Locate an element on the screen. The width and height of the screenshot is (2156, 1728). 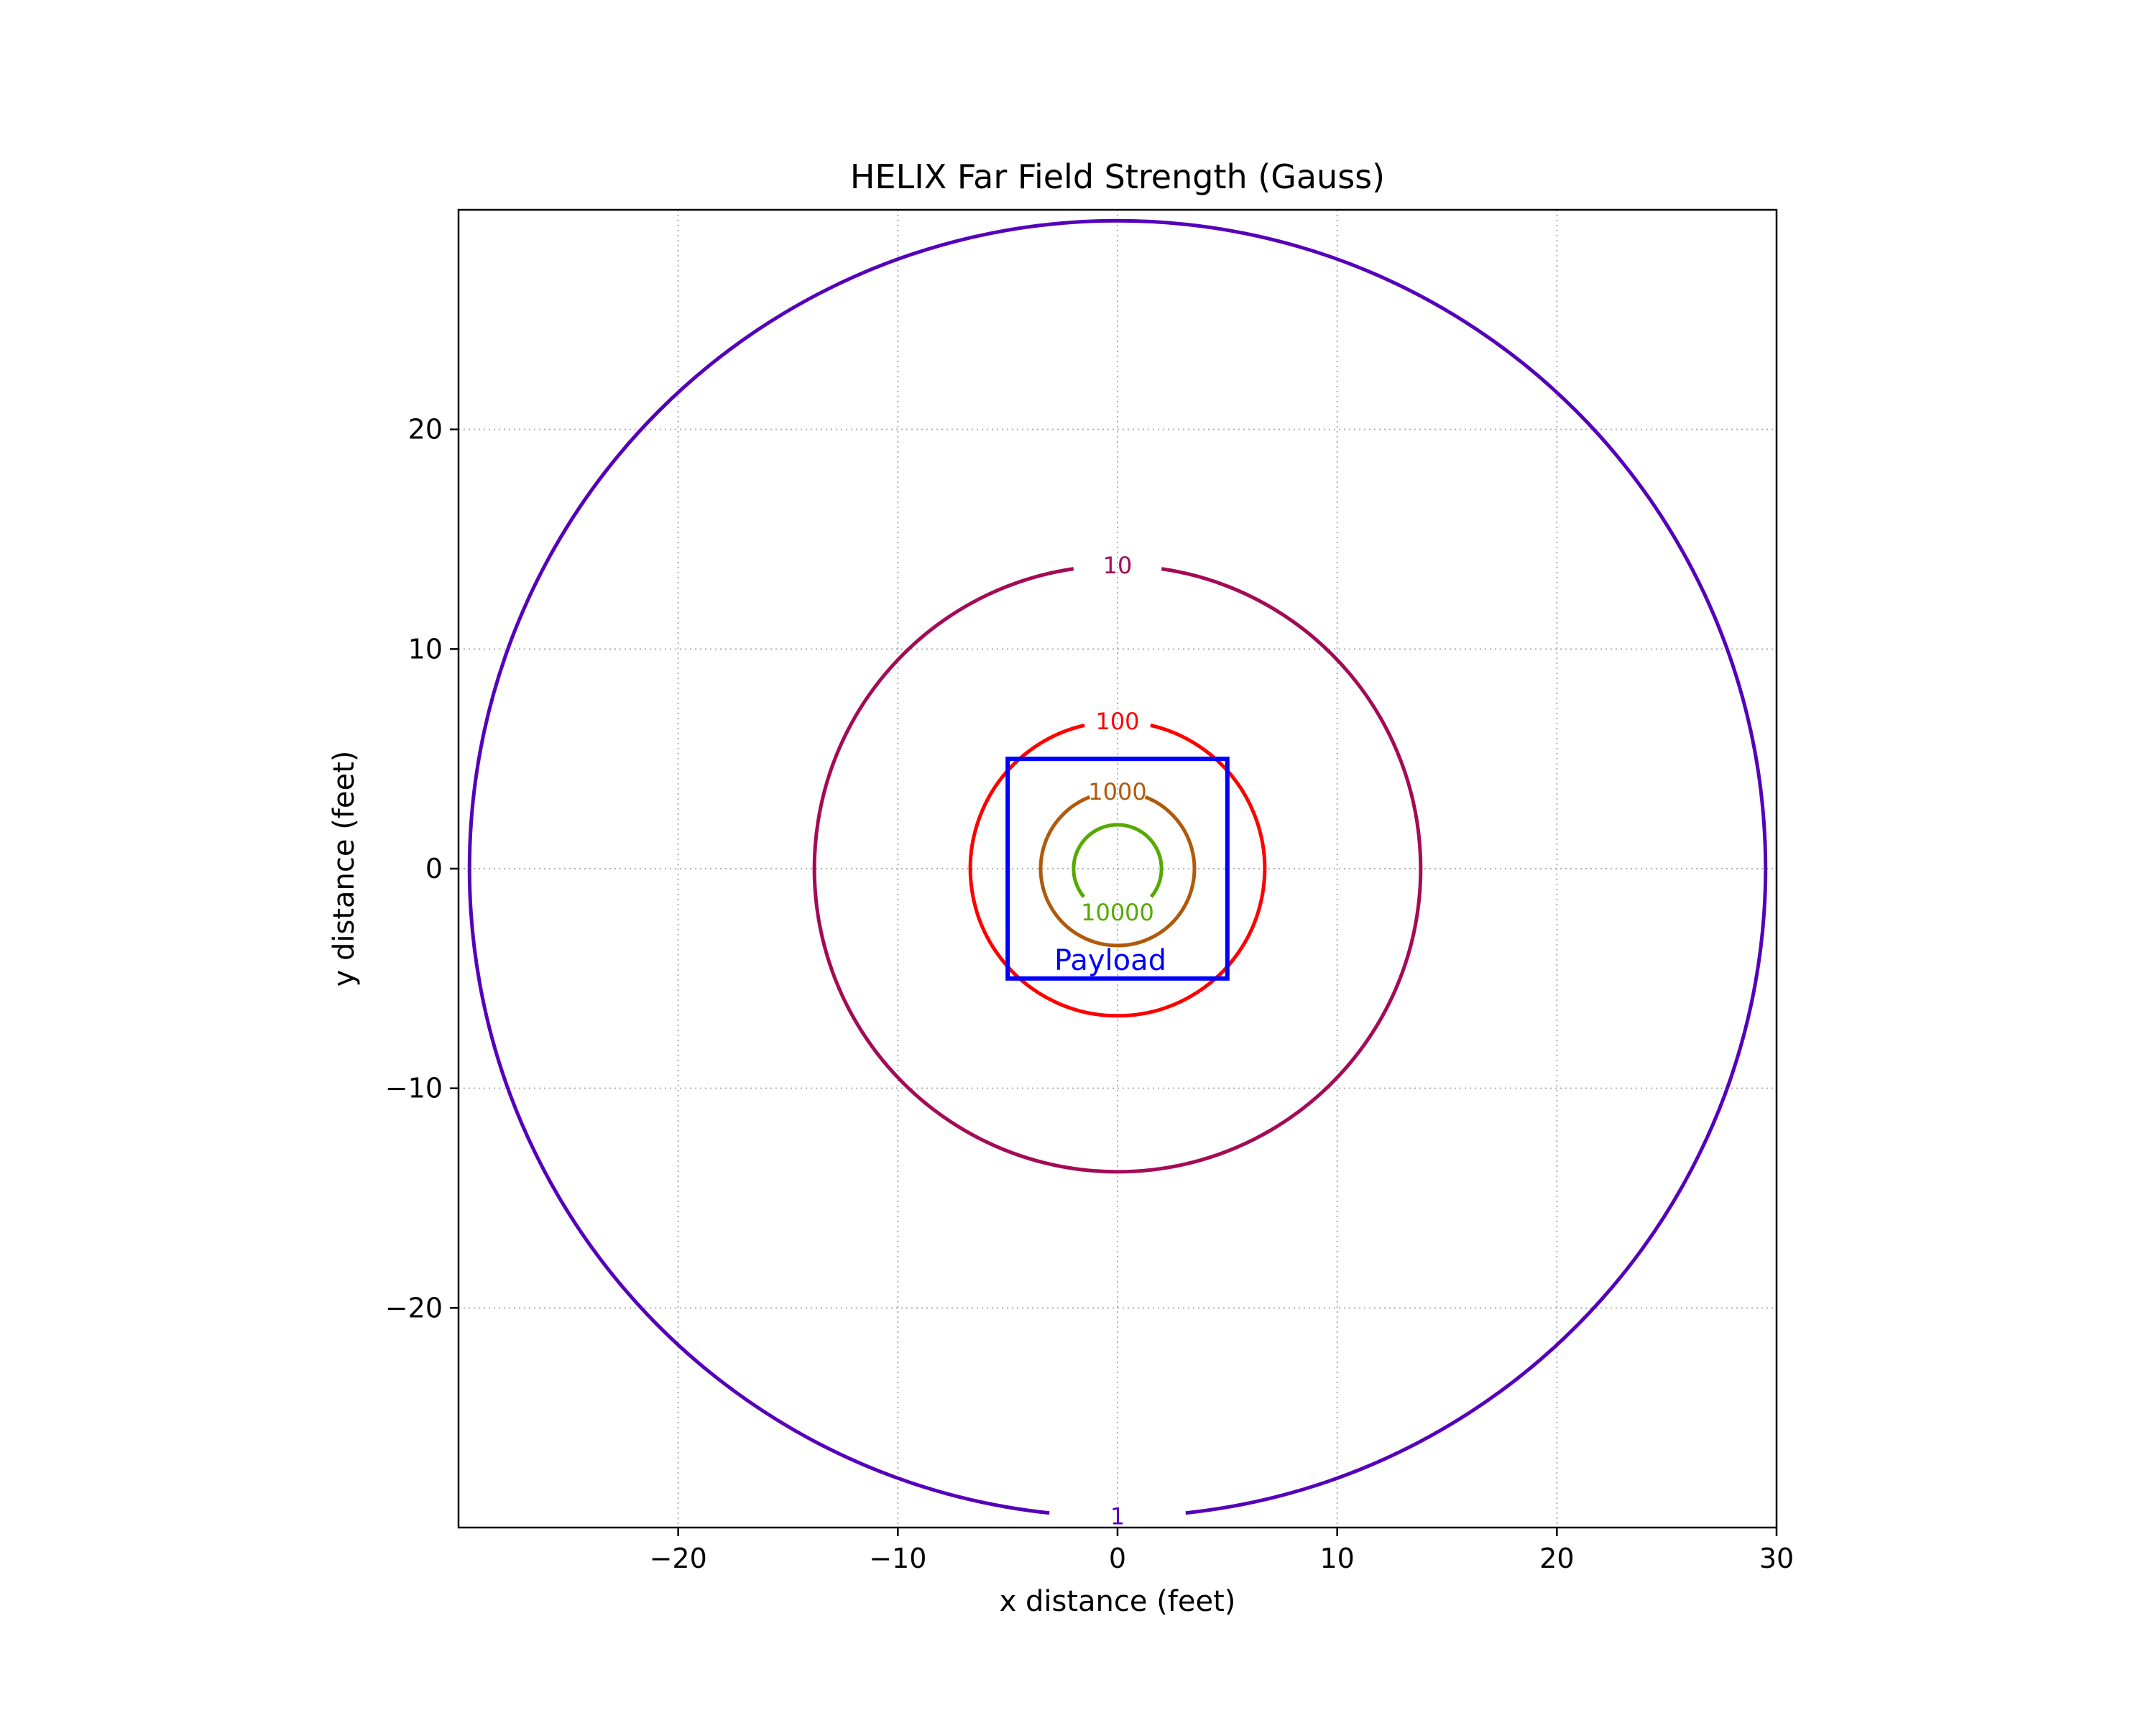
y-tick-label: 10 is located at coordinates (425, 649).